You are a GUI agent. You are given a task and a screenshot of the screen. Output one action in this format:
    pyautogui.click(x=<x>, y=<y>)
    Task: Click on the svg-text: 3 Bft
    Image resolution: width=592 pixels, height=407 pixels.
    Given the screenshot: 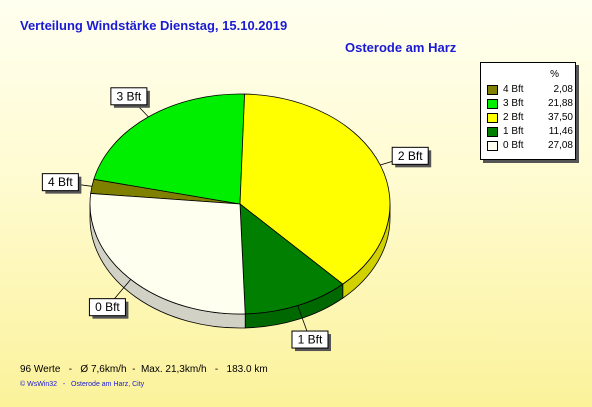 What is the action you would take?
    pyautogui.click(x=129, y=96)
    